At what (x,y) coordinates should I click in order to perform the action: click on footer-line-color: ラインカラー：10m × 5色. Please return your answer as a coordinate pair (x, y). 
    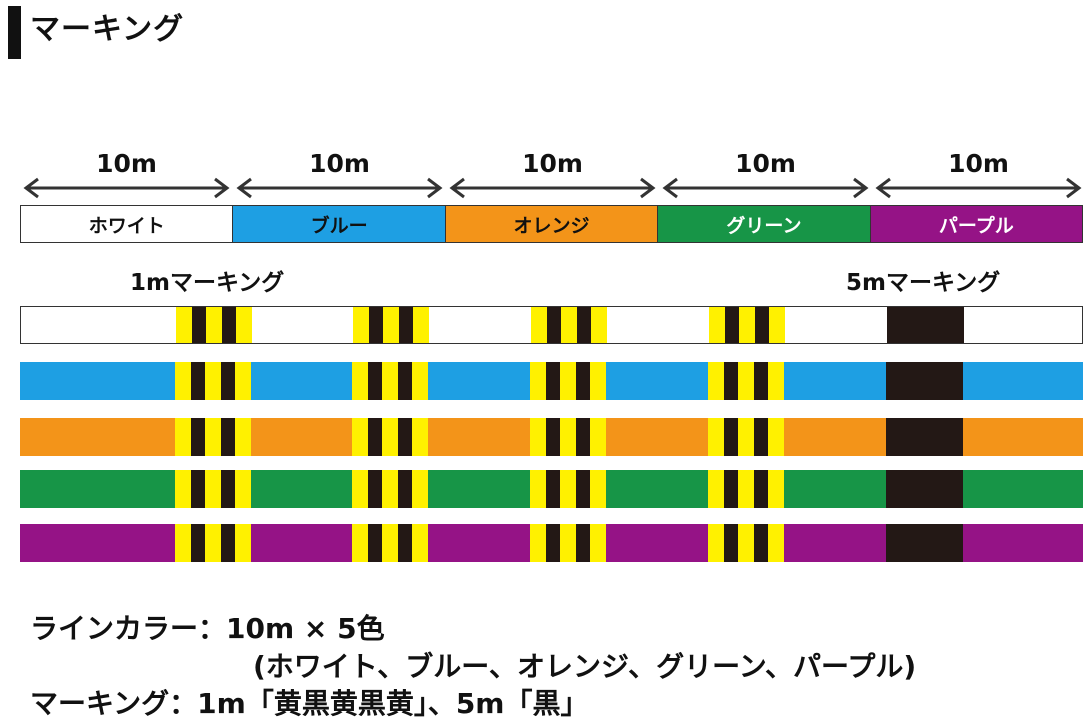
    Looking at the image, I should click on (207, 628).